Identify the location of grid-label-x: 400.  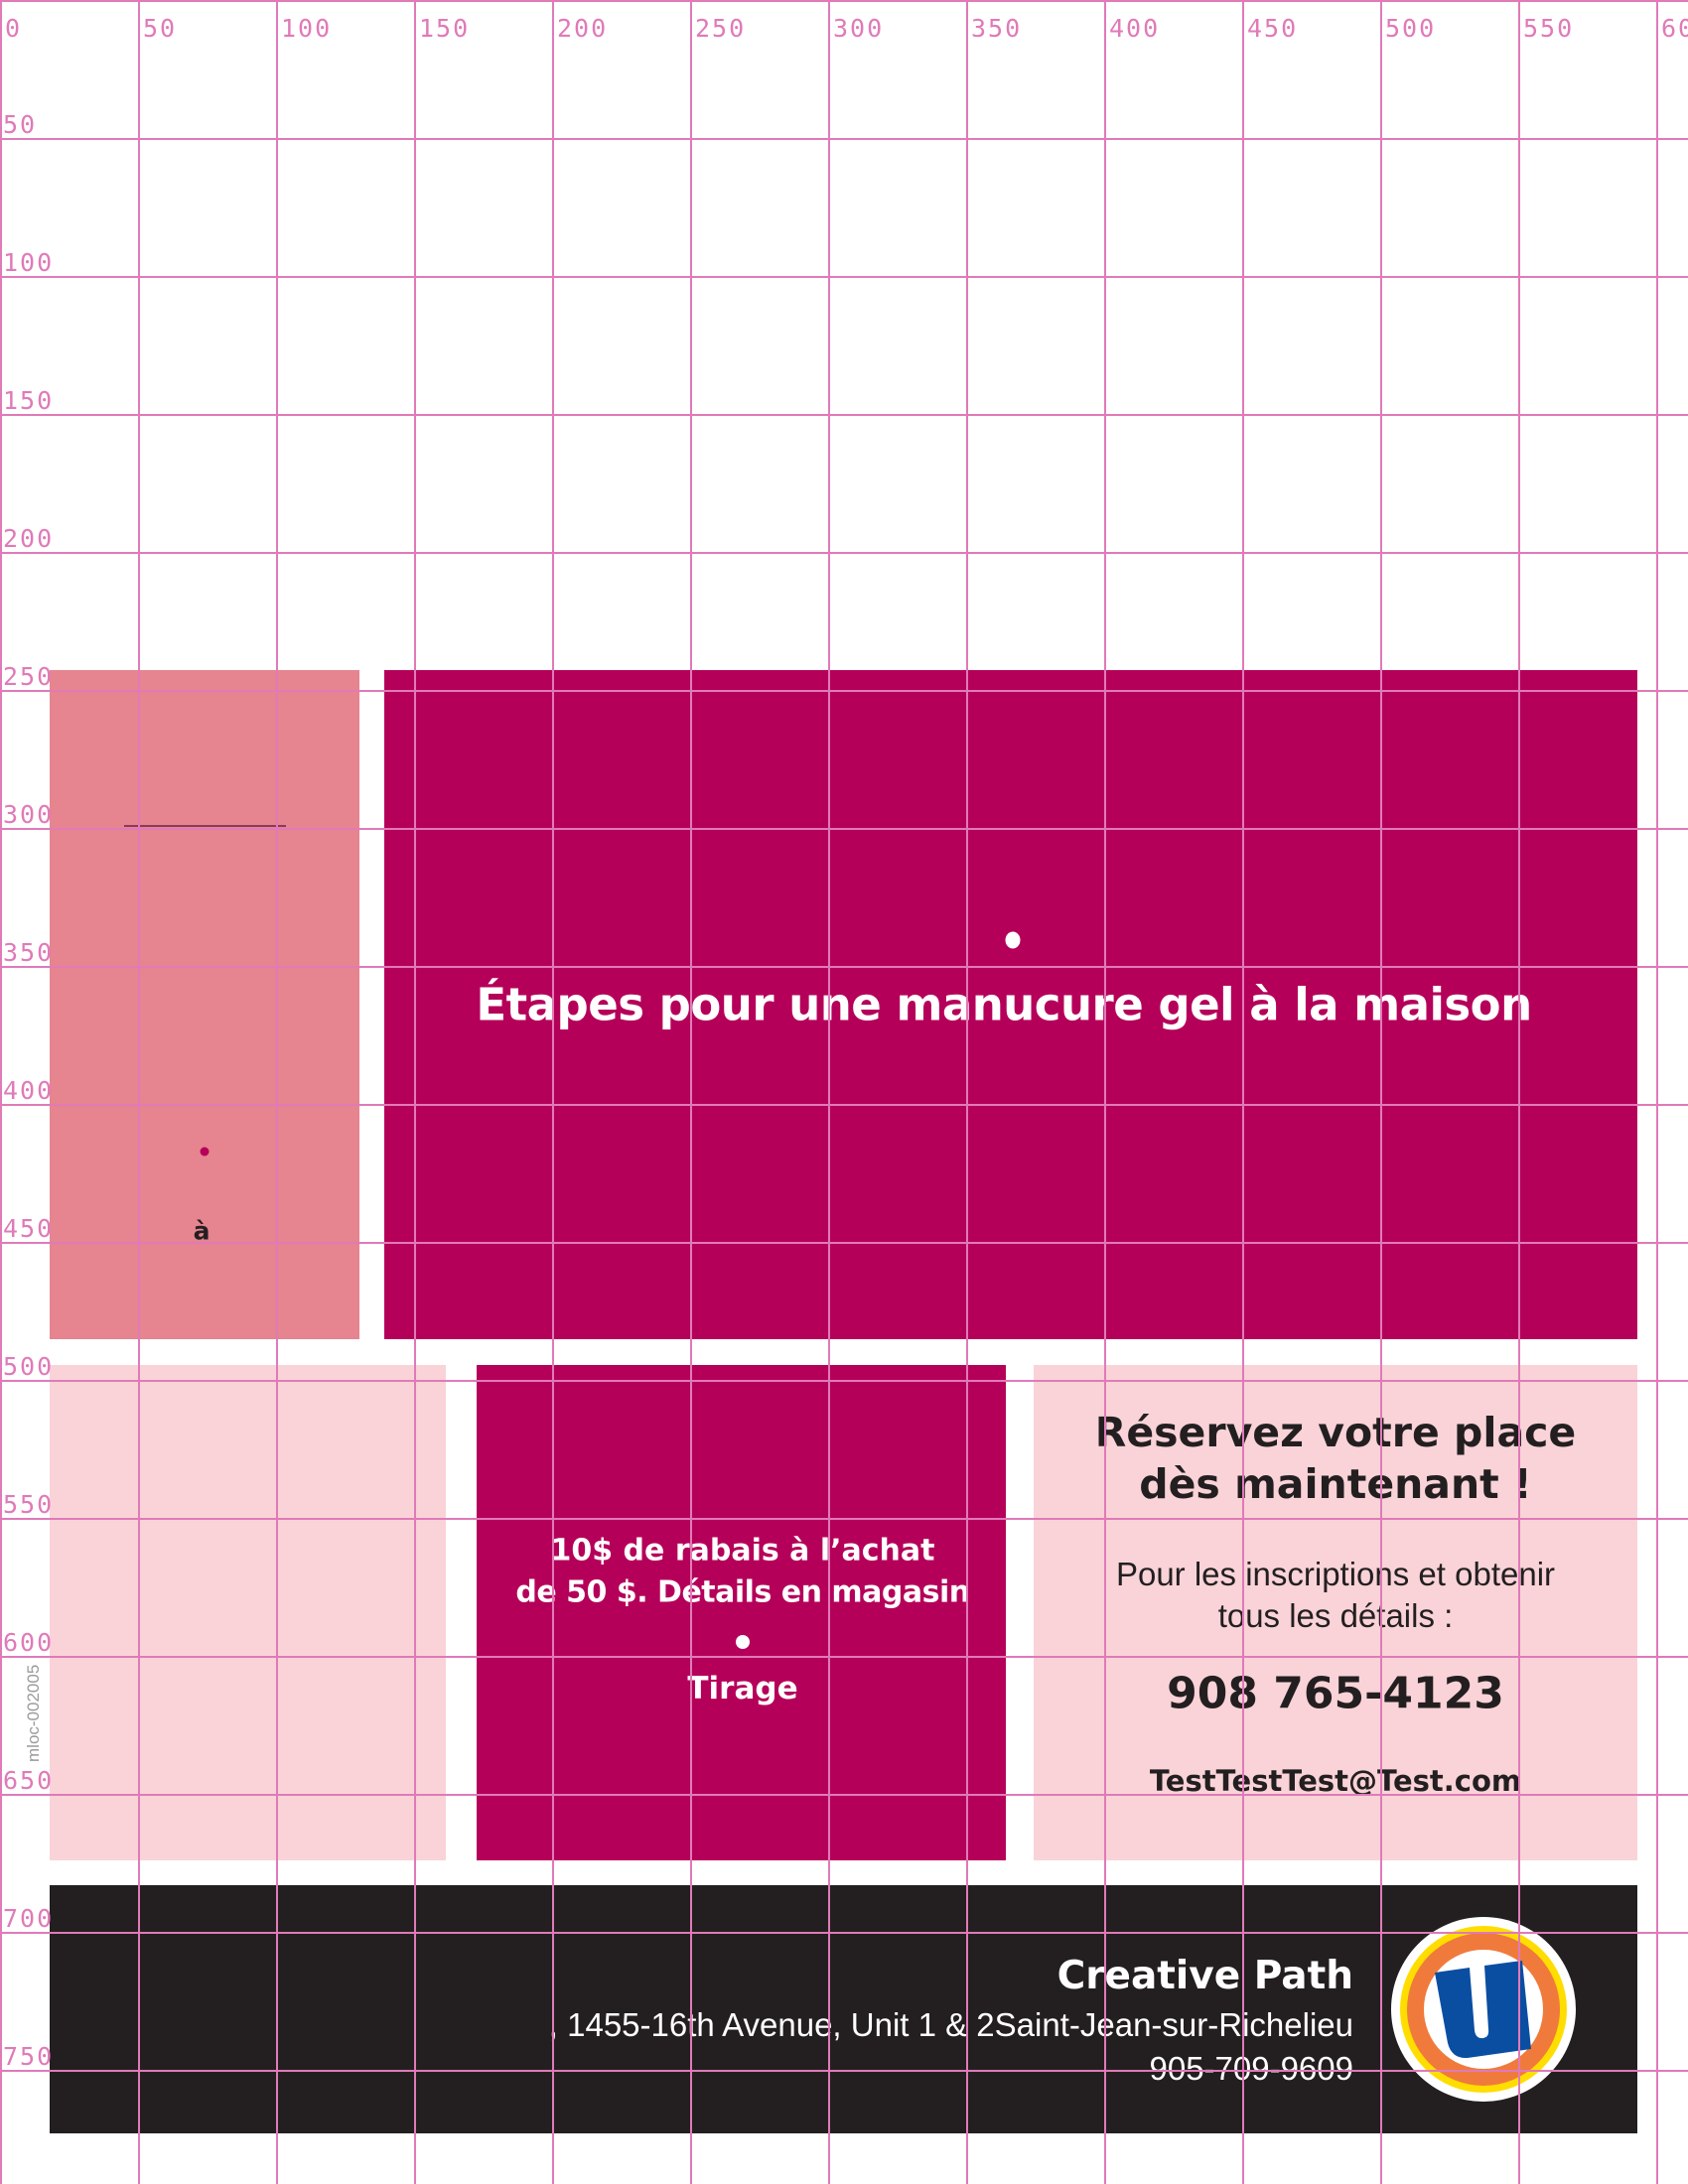
(1135, 28).